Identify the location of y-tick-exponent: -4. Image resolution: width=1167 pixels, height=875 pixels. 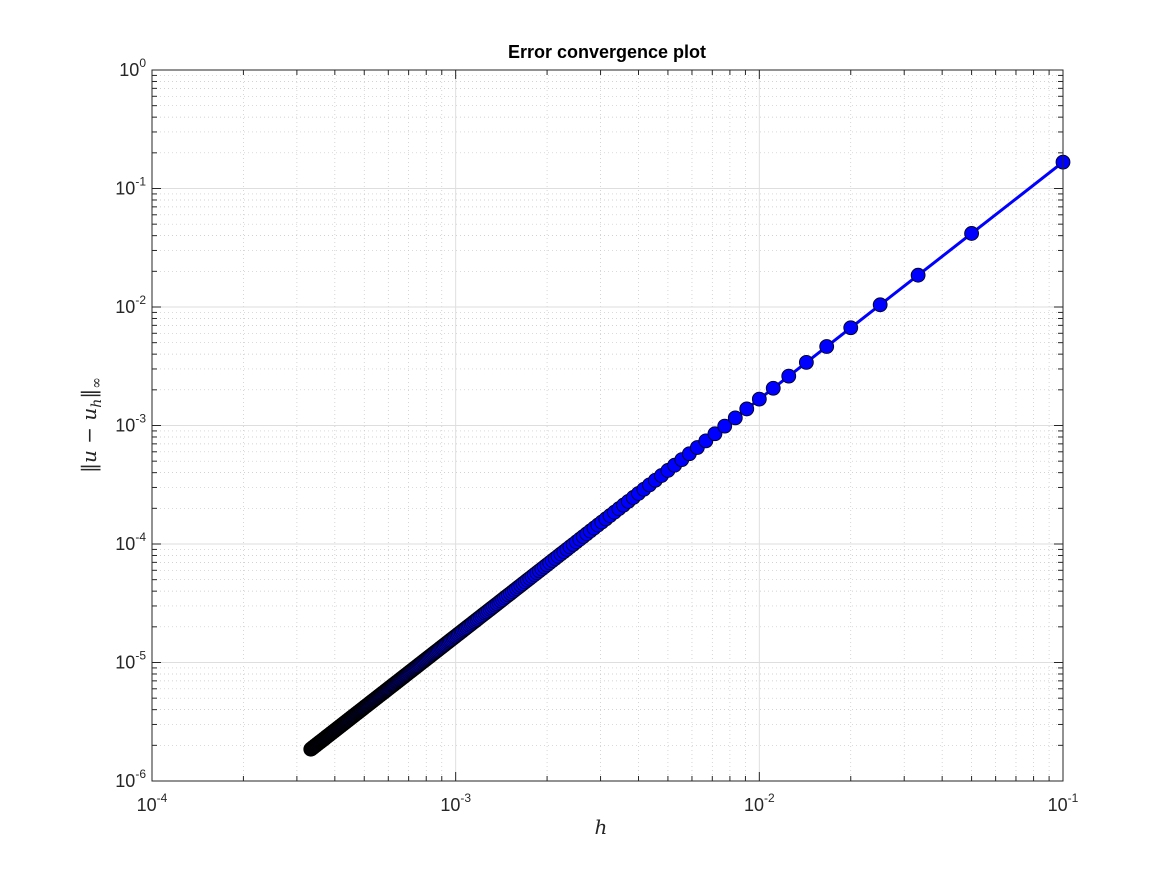
(140, 537).